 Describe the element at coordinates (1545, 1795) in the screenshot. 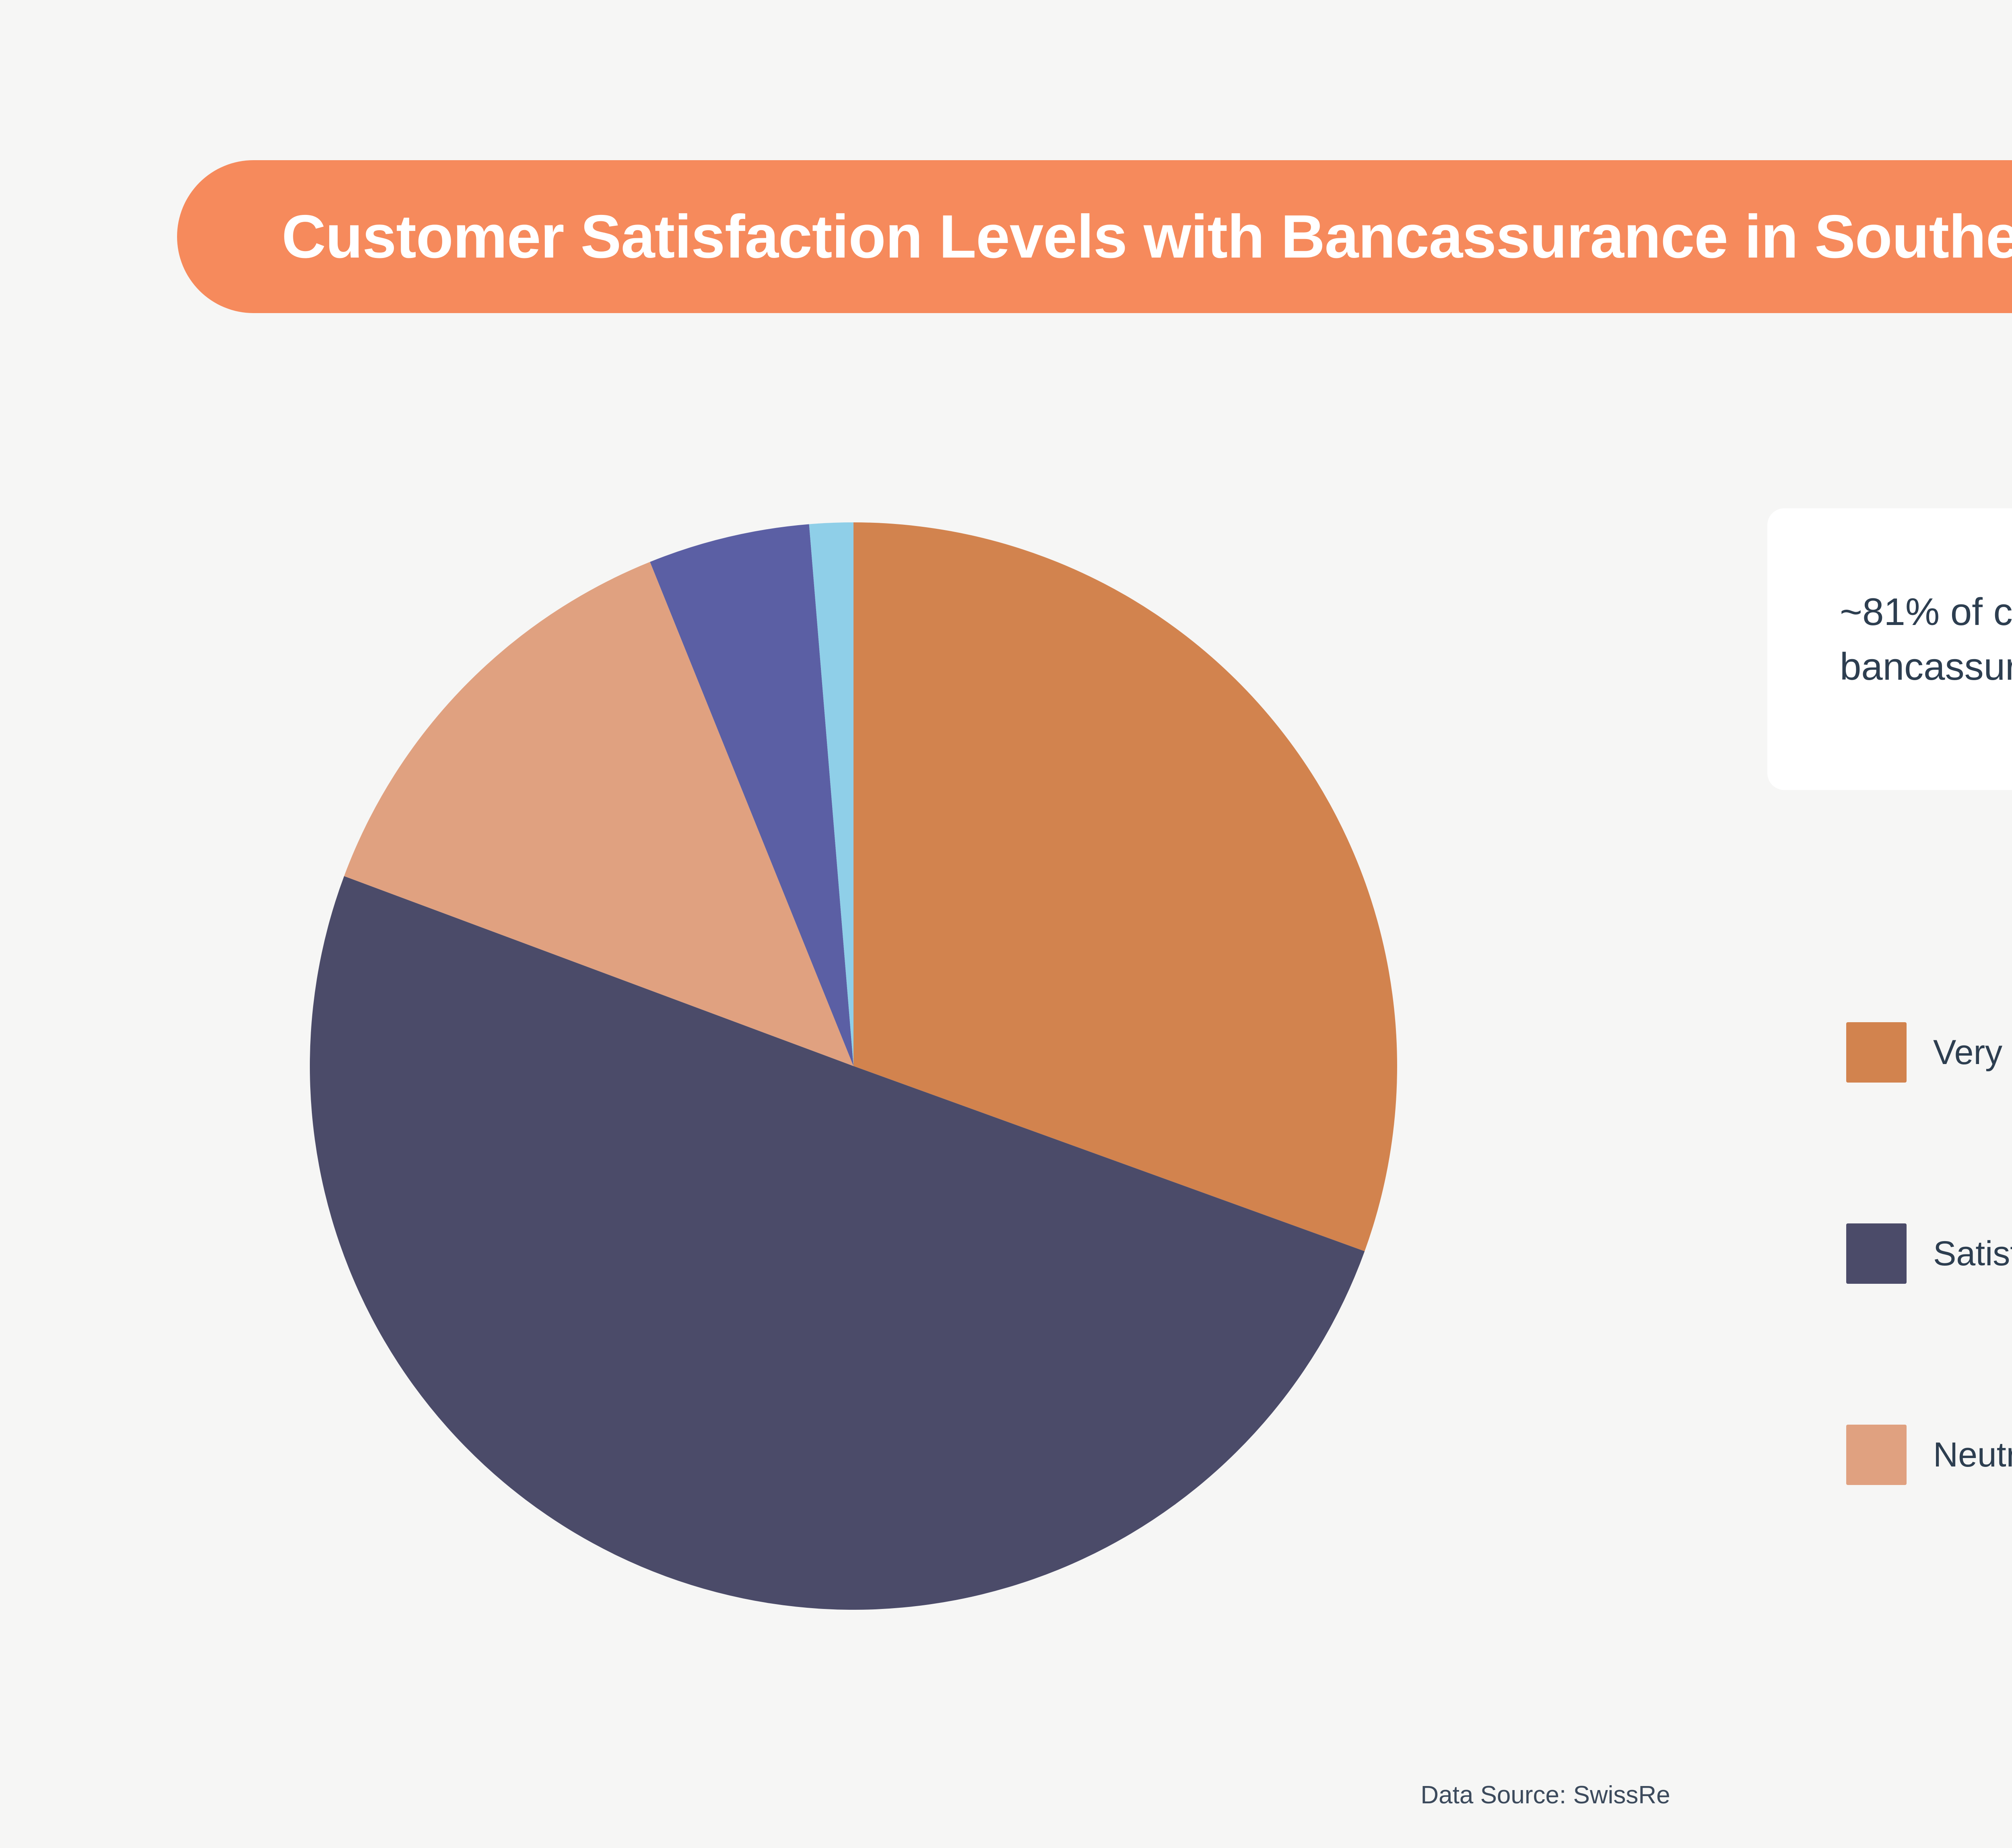

I see `data-source-label: Data Source: SwissRe` at that location.